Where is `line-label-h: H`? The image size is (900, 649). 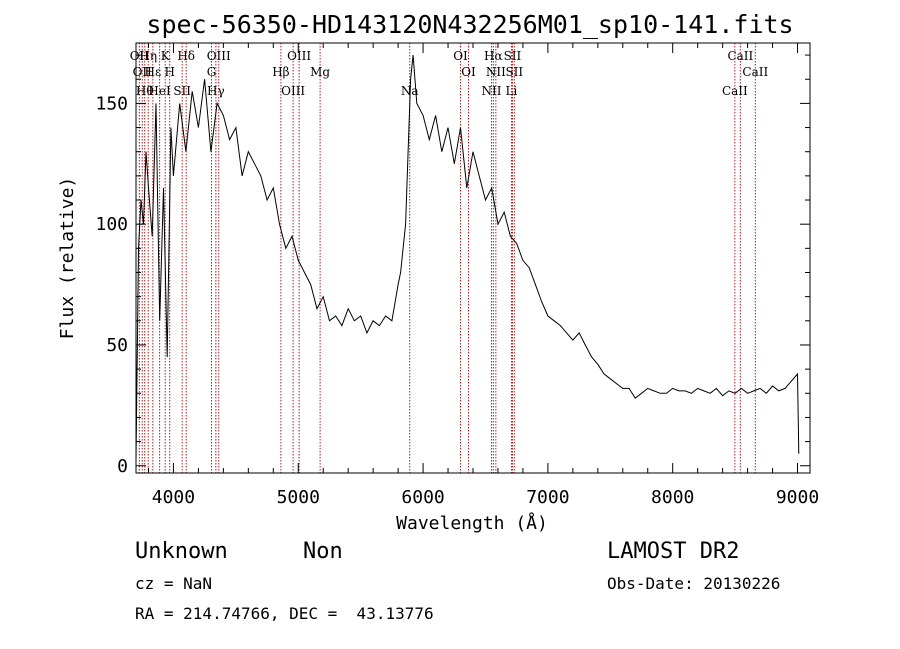 line-label-h: H is located at coordinates (169, 72).